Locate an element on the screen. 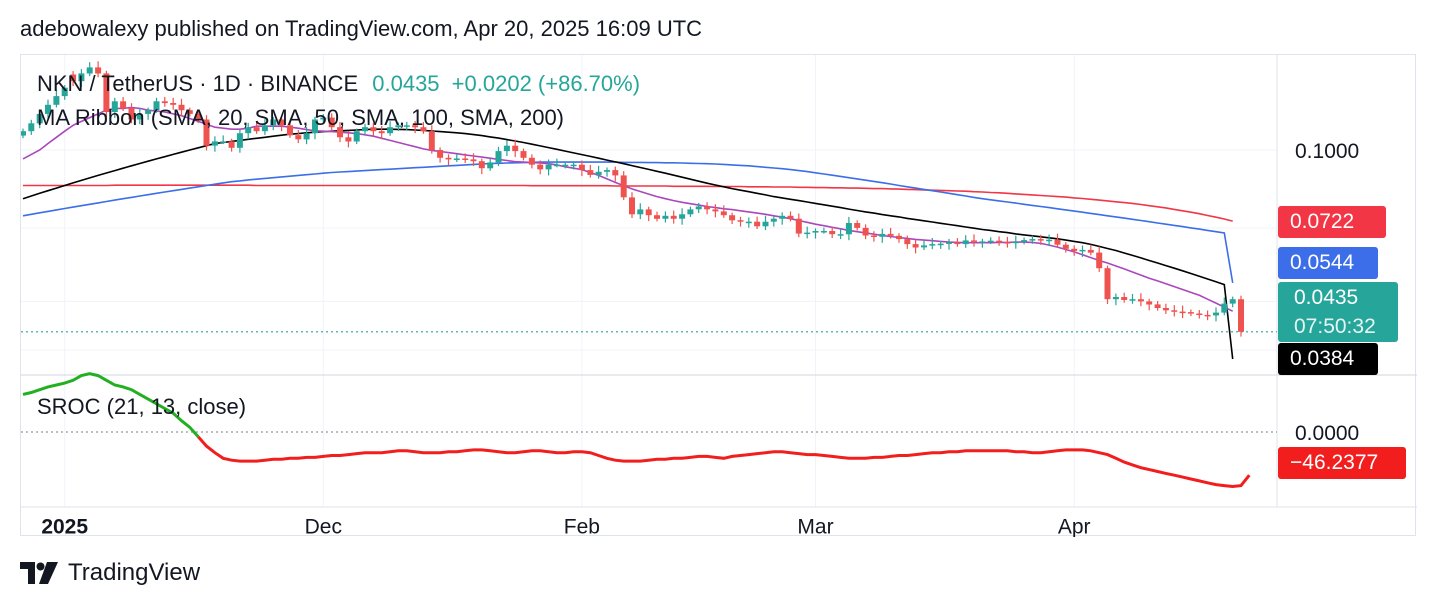  sroc-legend: SROC (21, 13, close) is located at coordinates (142, 406).